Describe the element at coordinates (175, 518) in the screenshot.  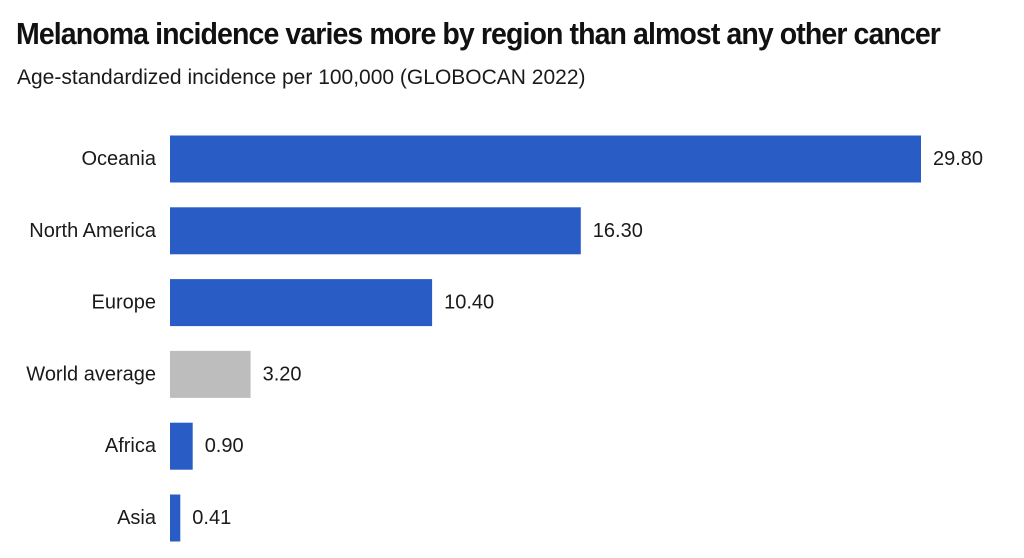
I see `bar-asia` at that location.